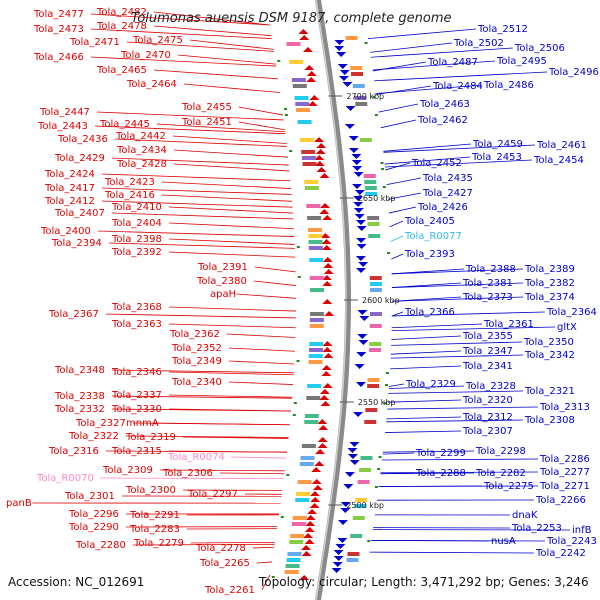 This screenshot has height=600, width=600. Describe the element at coordinates (447, 178) in the screenshot. I see `gene-label-right: Tola_2435` at that location.